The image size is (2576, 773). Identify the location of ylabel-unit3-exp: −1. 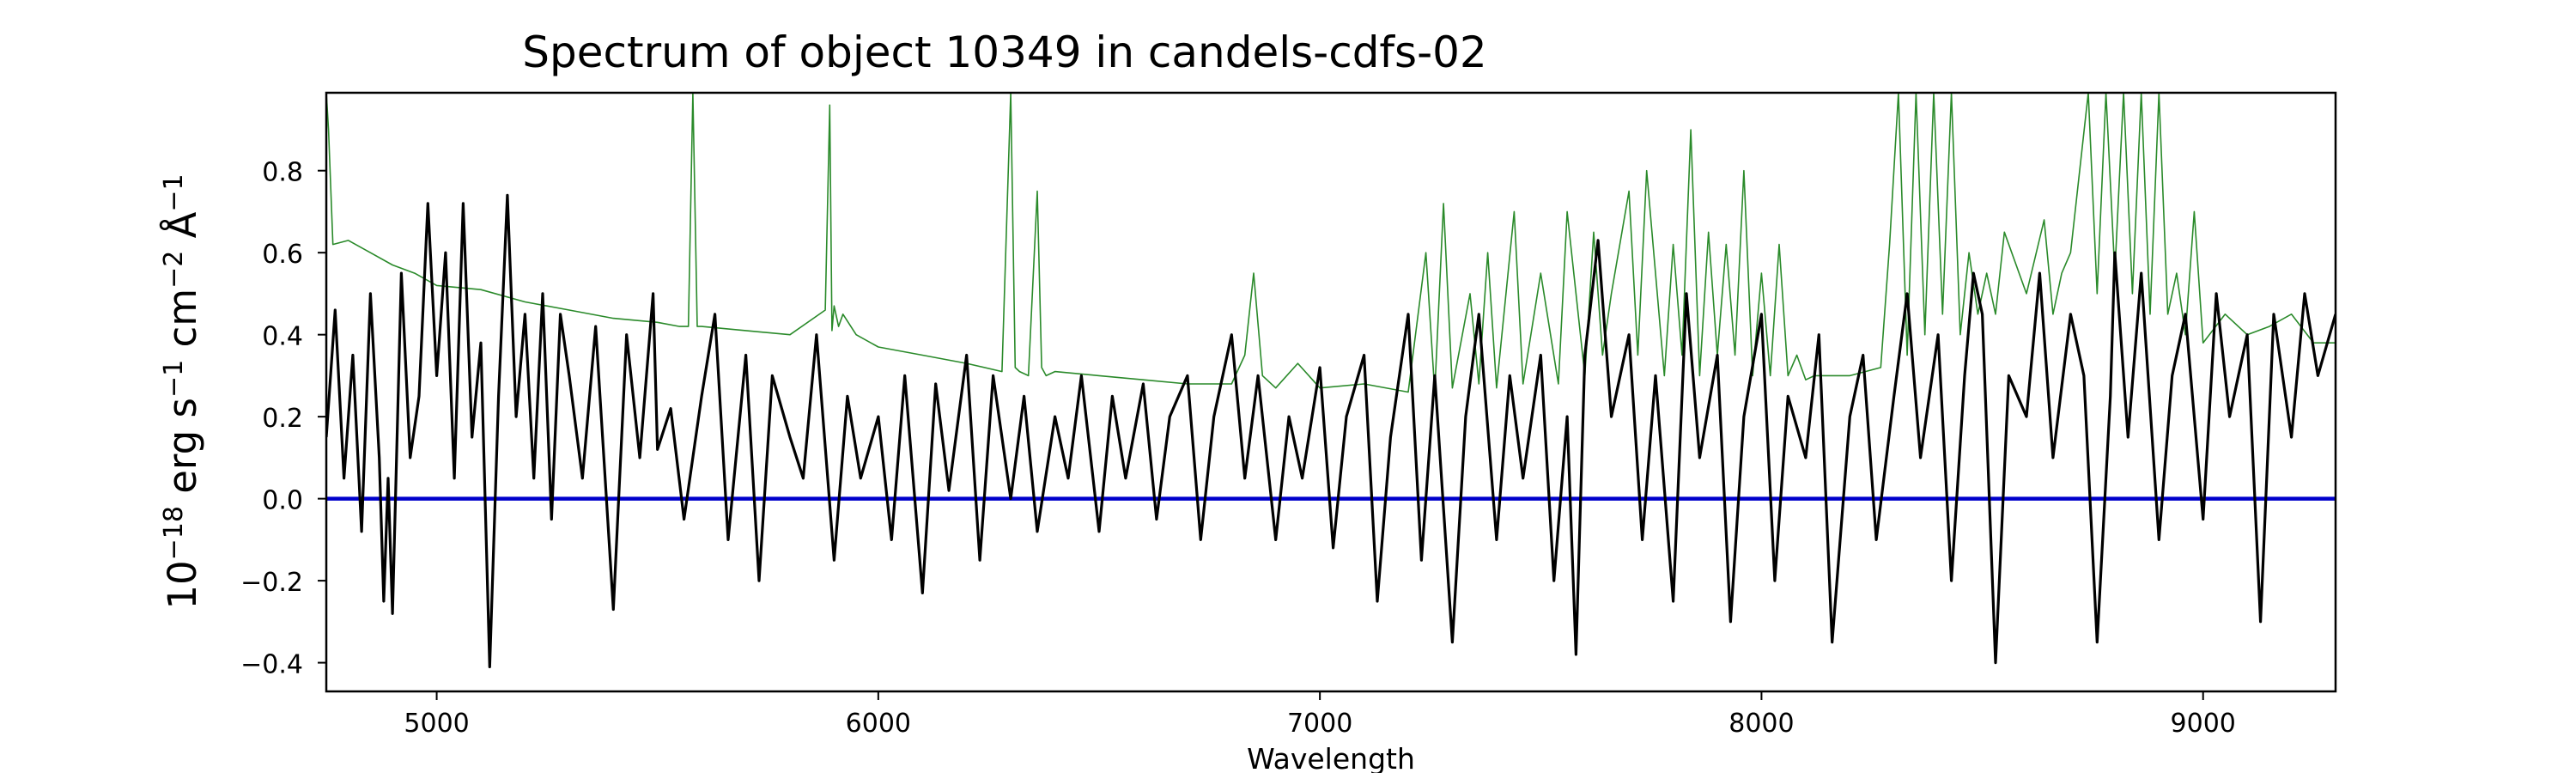
(174, 192).